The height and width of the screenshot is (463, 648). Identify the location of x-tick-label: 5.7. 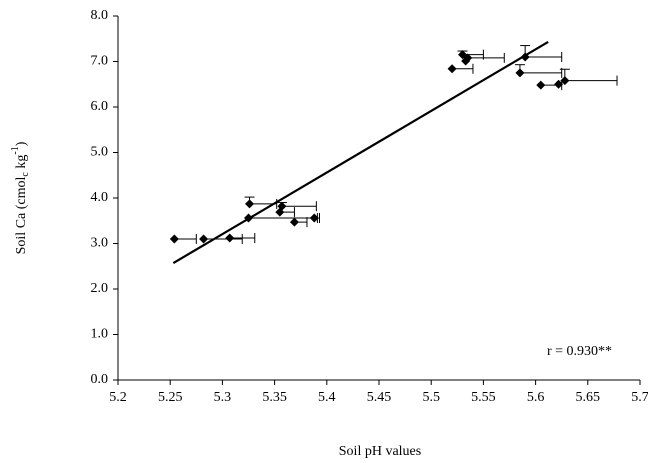
(639, 397).